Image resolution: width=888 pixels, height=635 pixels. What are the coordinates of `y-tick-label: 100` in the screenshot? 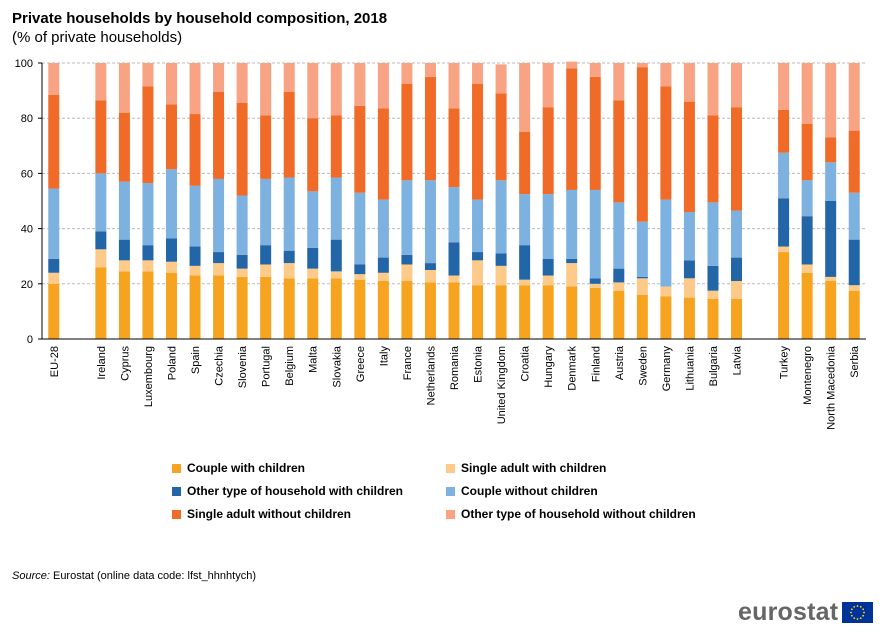 It's located at (24, 64).